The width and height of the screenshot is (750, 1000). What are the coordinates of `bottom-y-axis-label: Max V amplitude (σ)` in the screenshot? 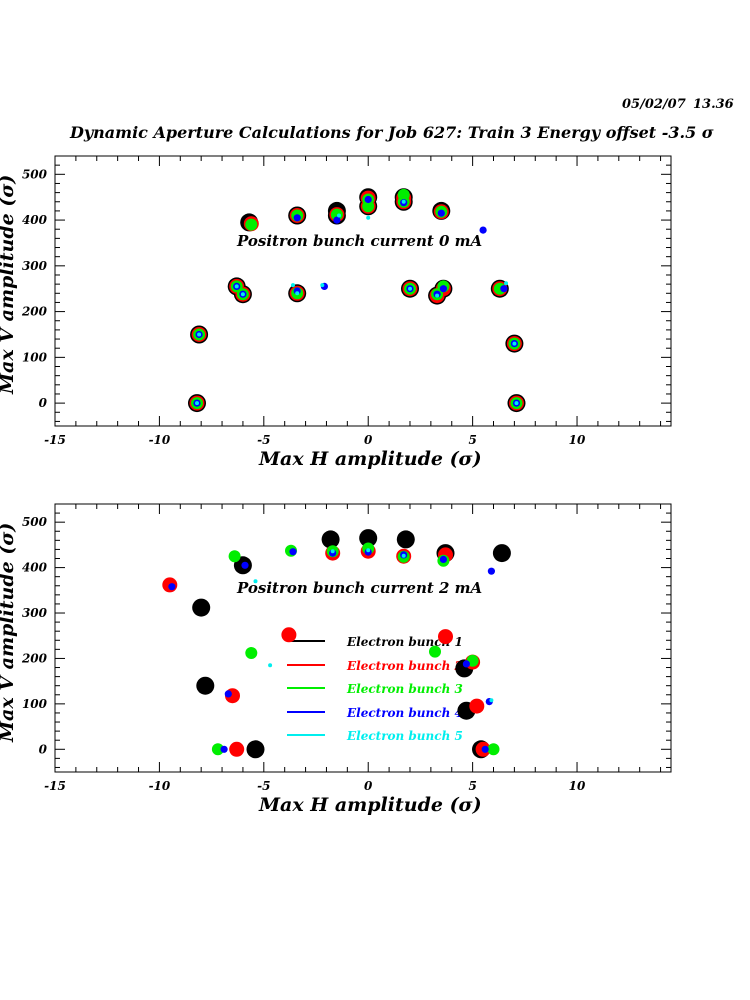 It's located at (9, 633).